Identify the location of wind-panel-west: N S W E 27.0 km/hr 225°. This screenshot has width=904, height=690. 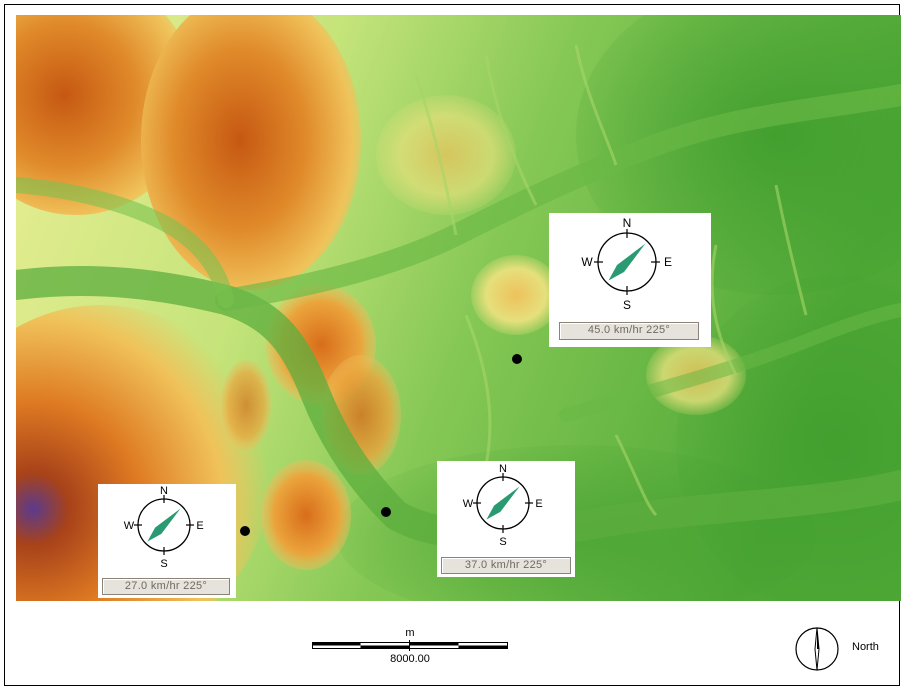
(167, 541).